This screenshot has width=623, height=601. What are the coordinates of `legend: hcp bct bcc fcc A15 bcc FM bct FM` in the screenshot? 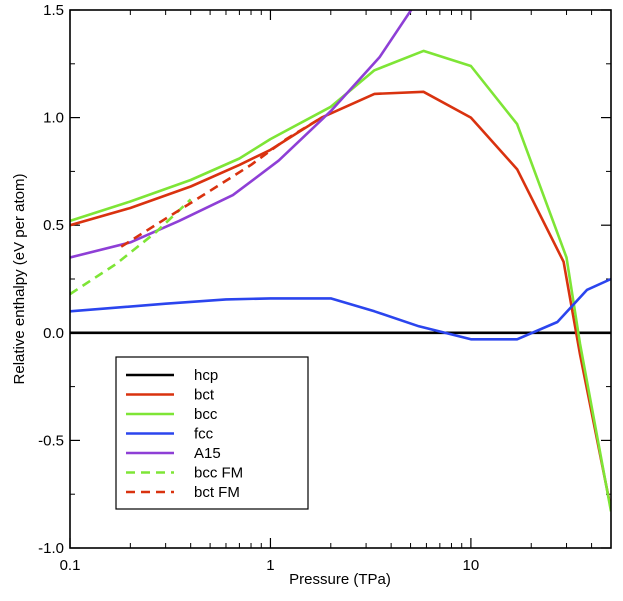 It's located at (212, 433).